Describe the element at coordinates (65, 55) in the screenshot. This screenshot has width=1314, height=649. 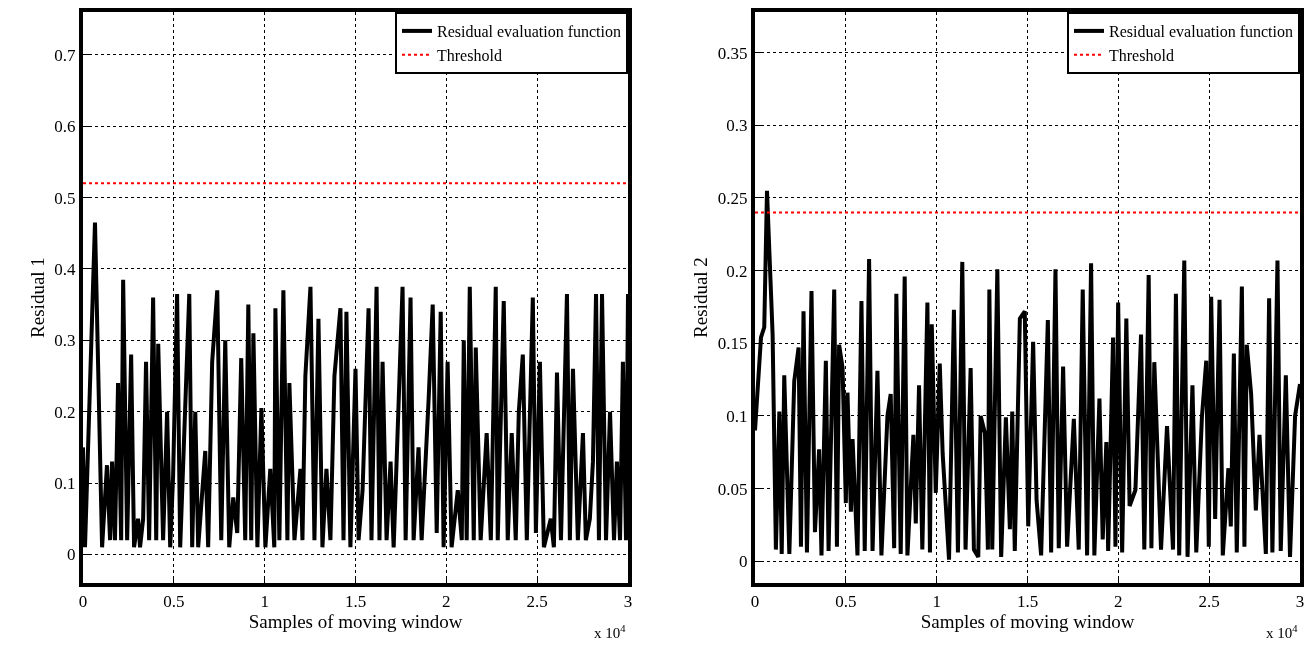
I see `y-tick-label: 0.7` at that location.